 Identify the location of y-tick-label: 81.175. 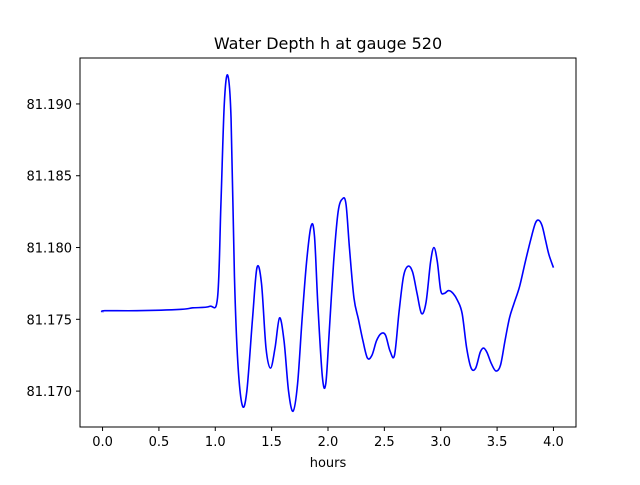
(50, 320).